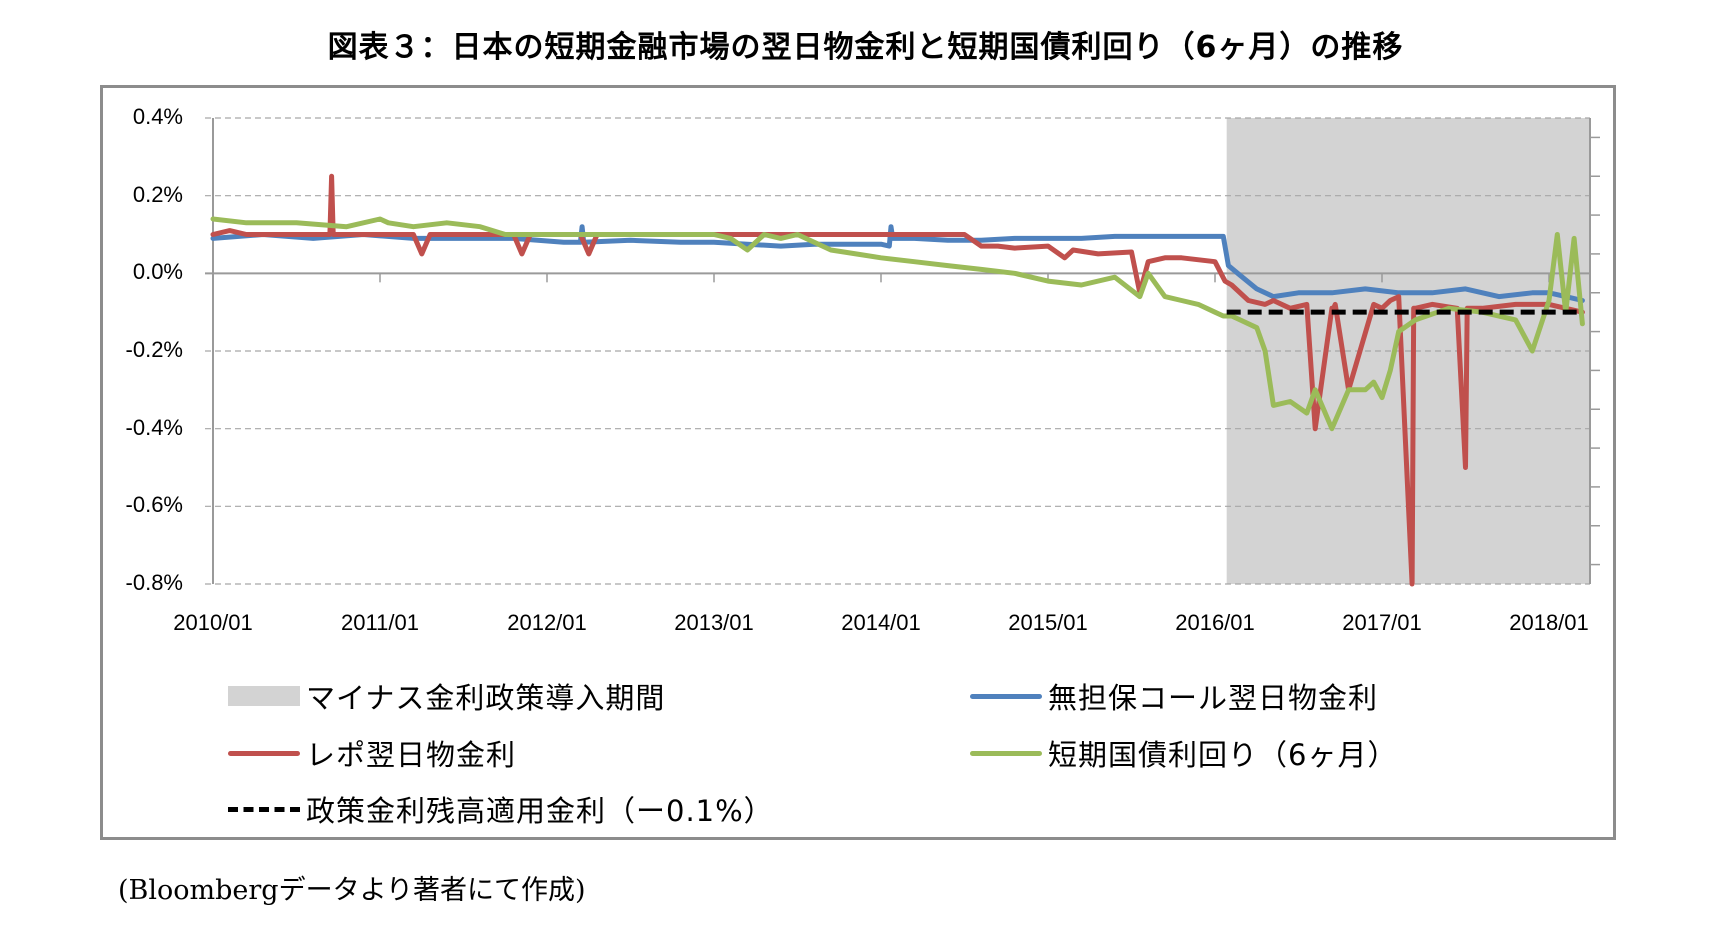  Describe the element at coordinates (213, 622) in the screenshot. I see `x-tick-label: 2010/01` at that location.